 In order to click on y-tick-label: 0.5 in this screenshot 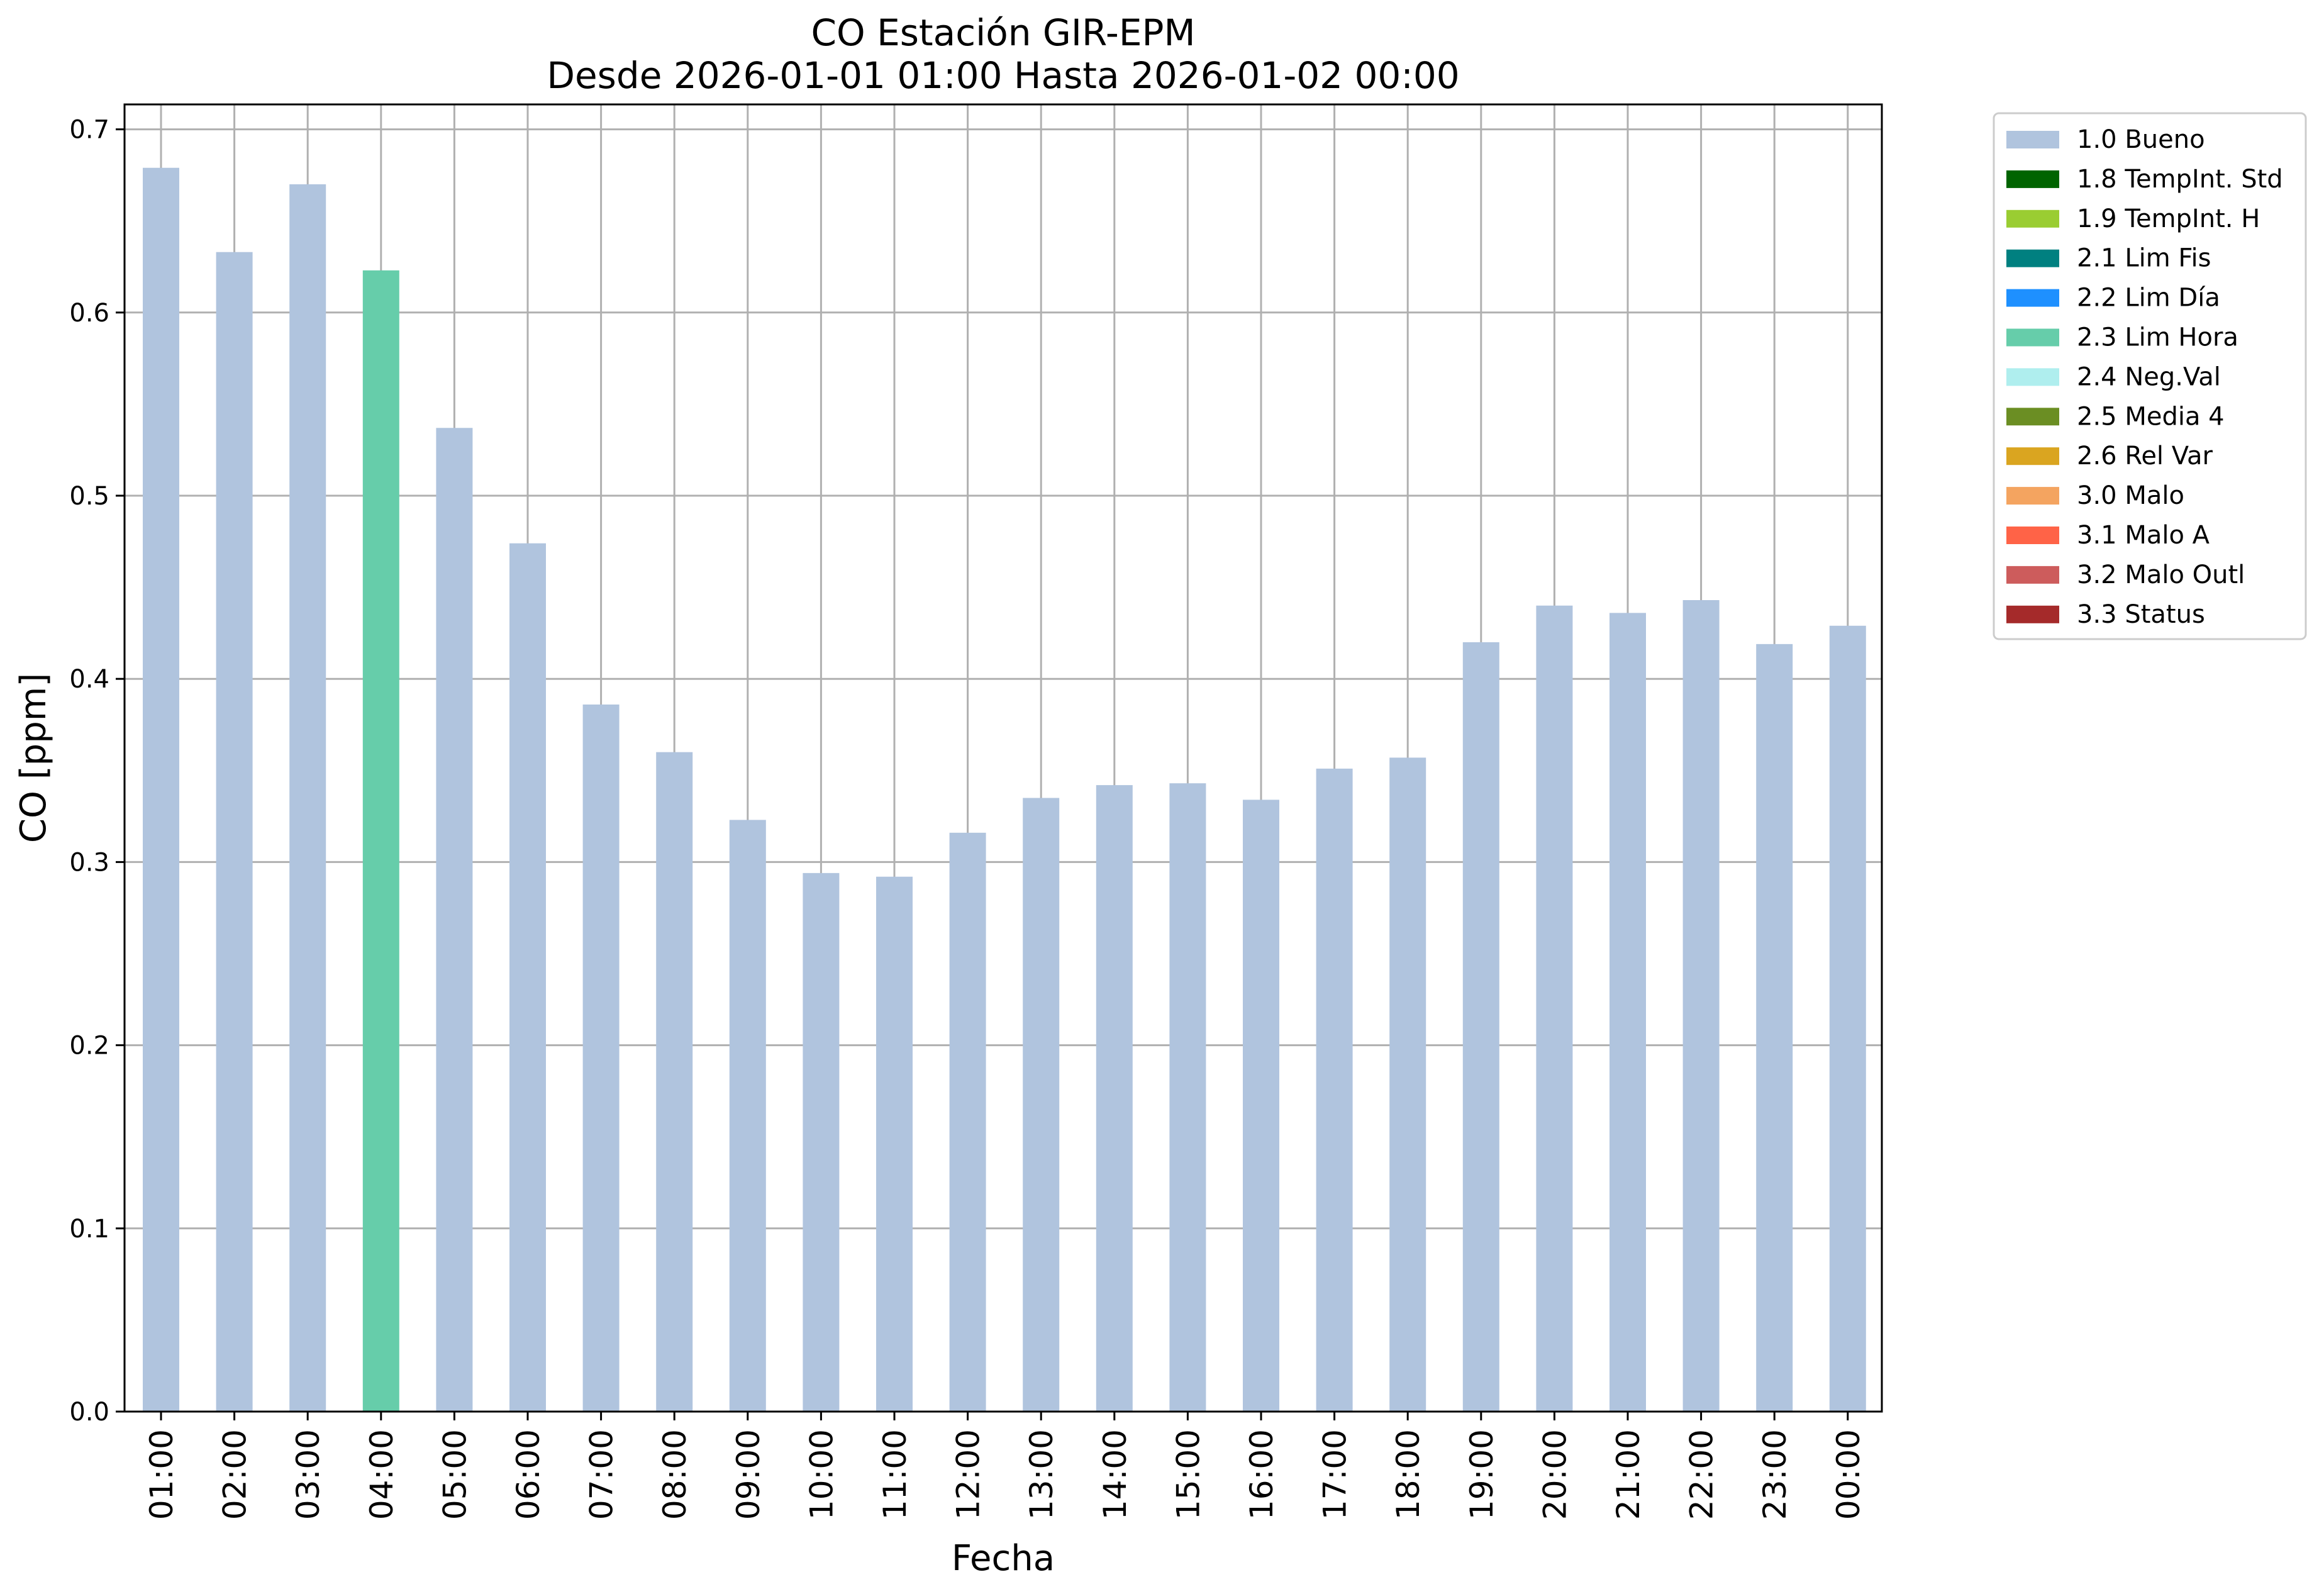, I will do `click(89, 497)`.